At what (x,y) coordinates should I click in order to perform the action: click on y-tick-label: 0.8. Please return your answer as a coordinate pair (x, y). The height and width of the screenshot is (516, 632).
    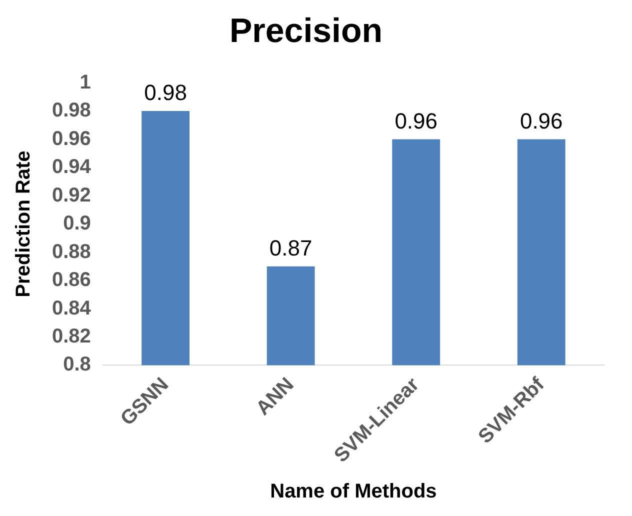
    Looking at the image, I should click on (77, 365).